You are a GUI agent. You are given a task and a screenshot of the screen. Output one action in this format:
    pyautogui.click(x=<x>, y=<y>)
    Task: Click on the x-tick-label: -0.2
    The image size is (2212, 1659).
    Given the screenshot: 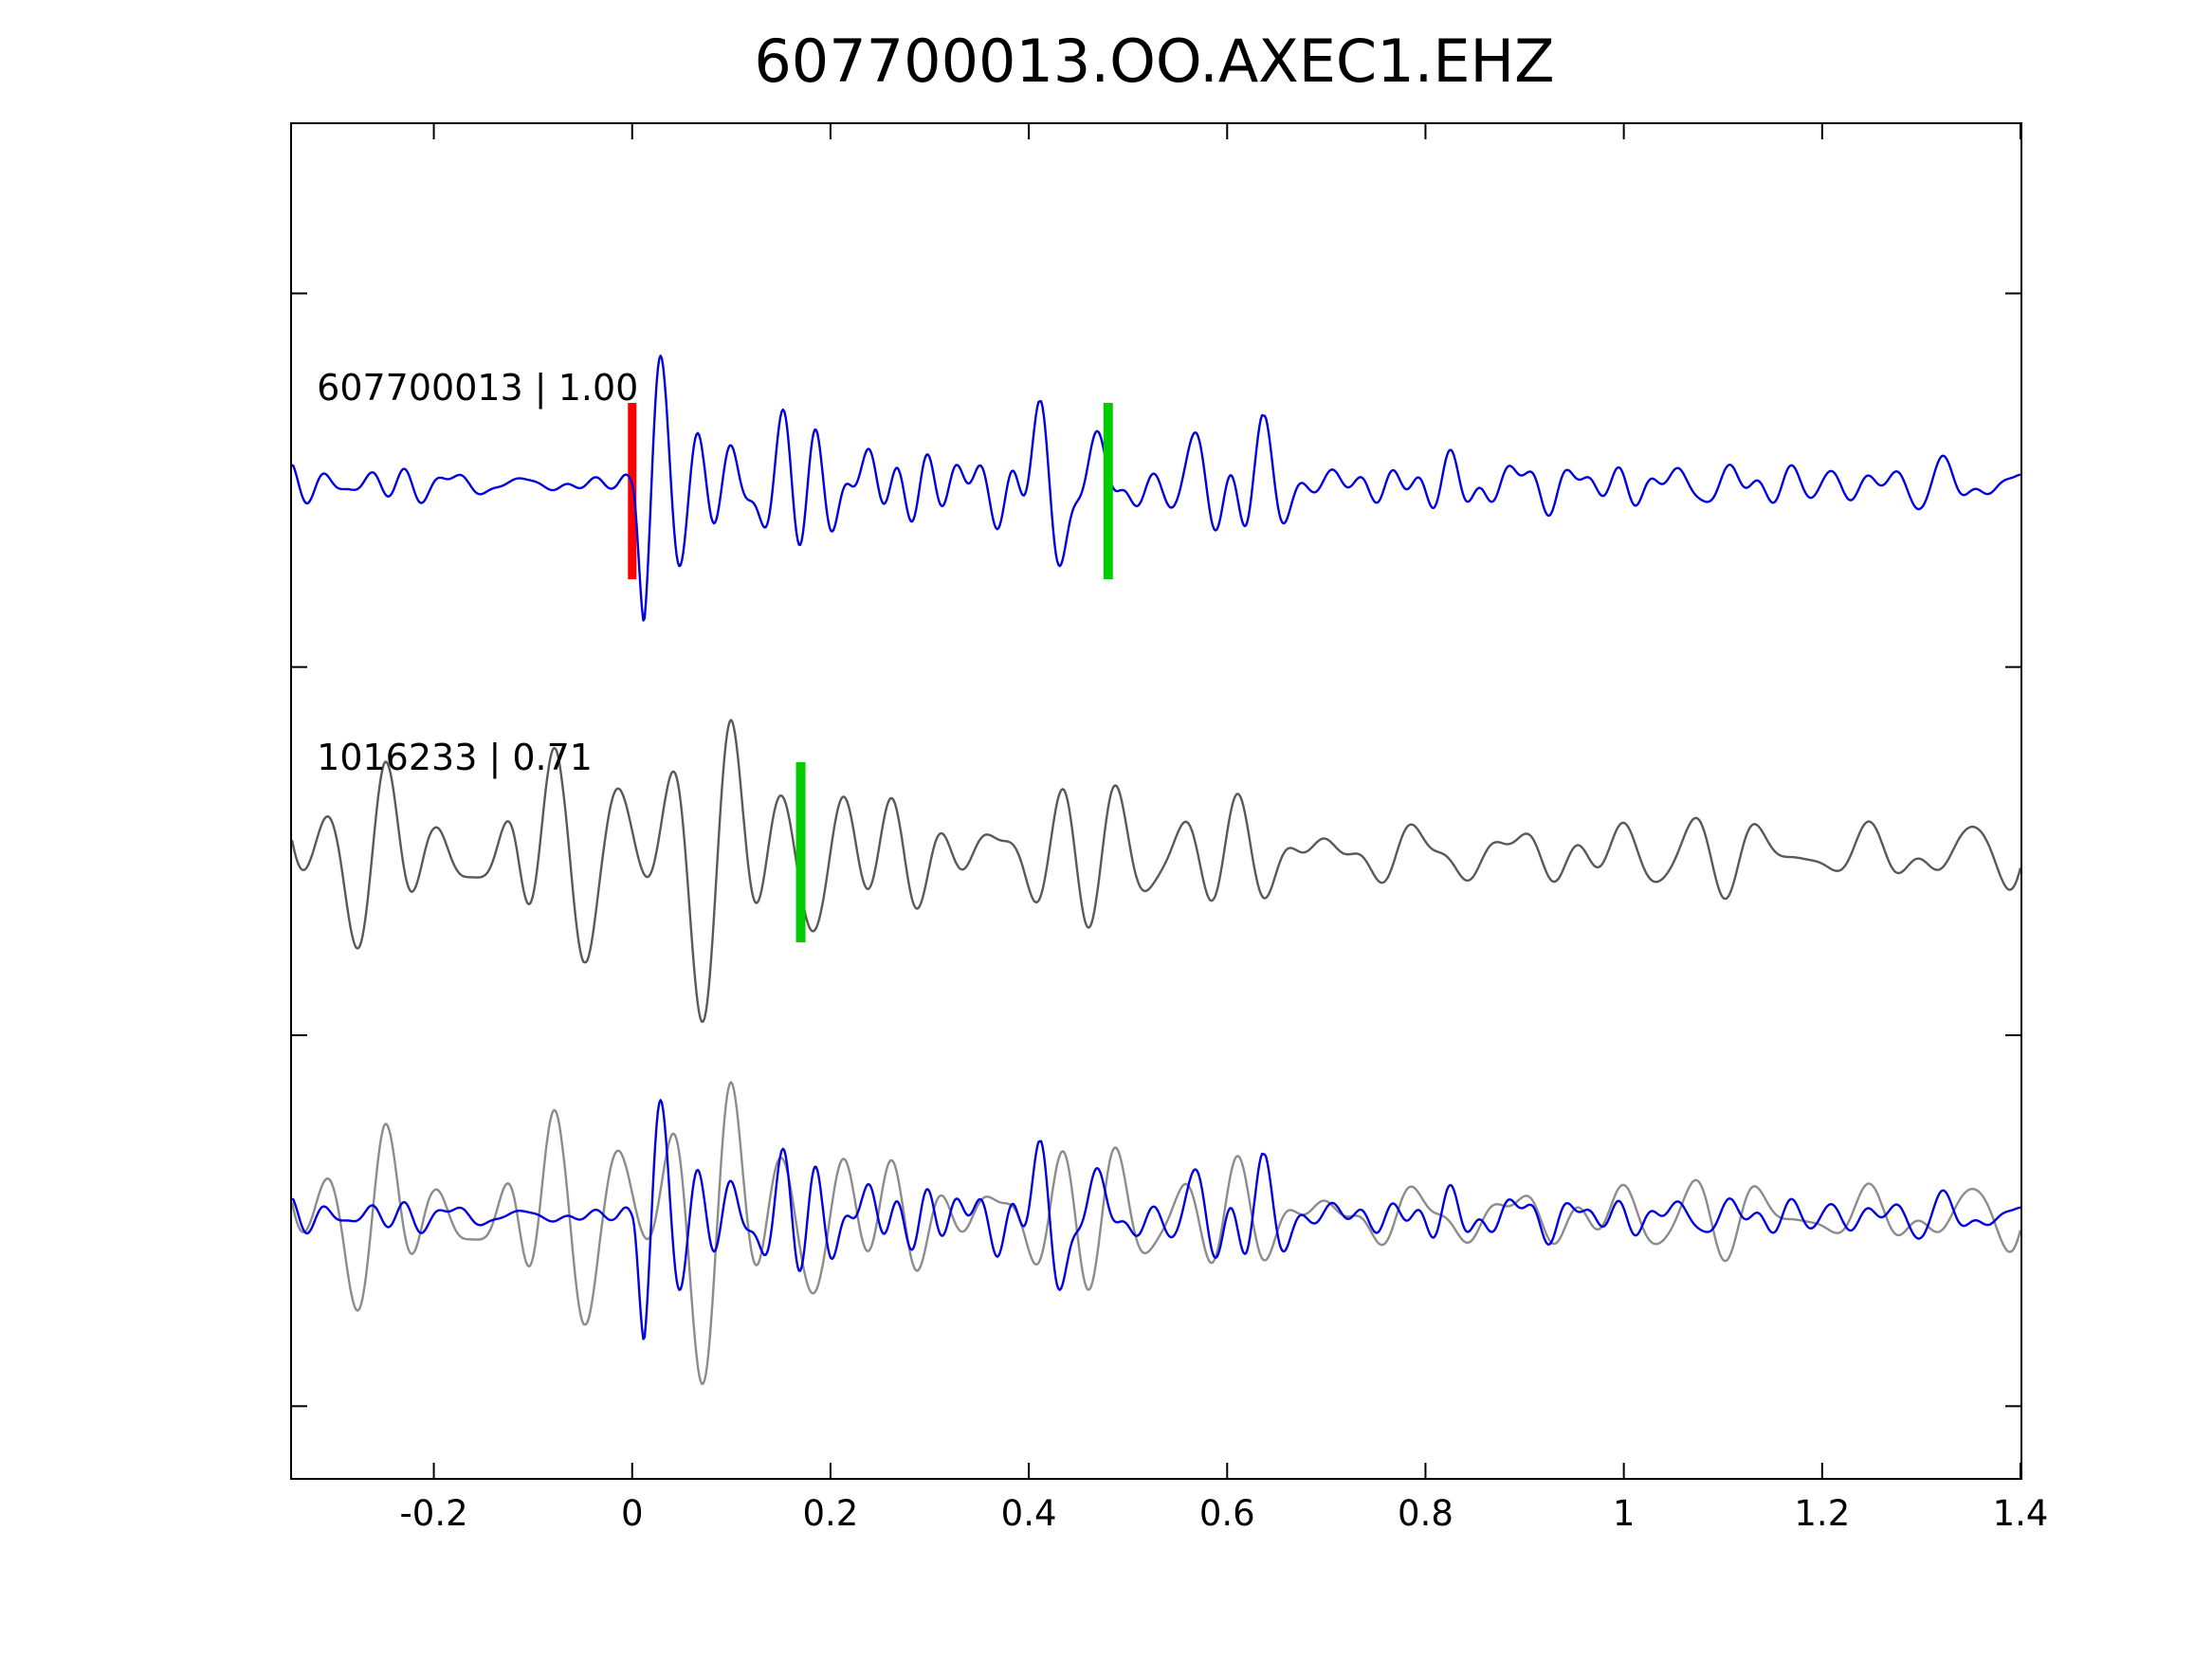 What is the action you would take?
    pyautogui.click(x=433, y=1513)
    